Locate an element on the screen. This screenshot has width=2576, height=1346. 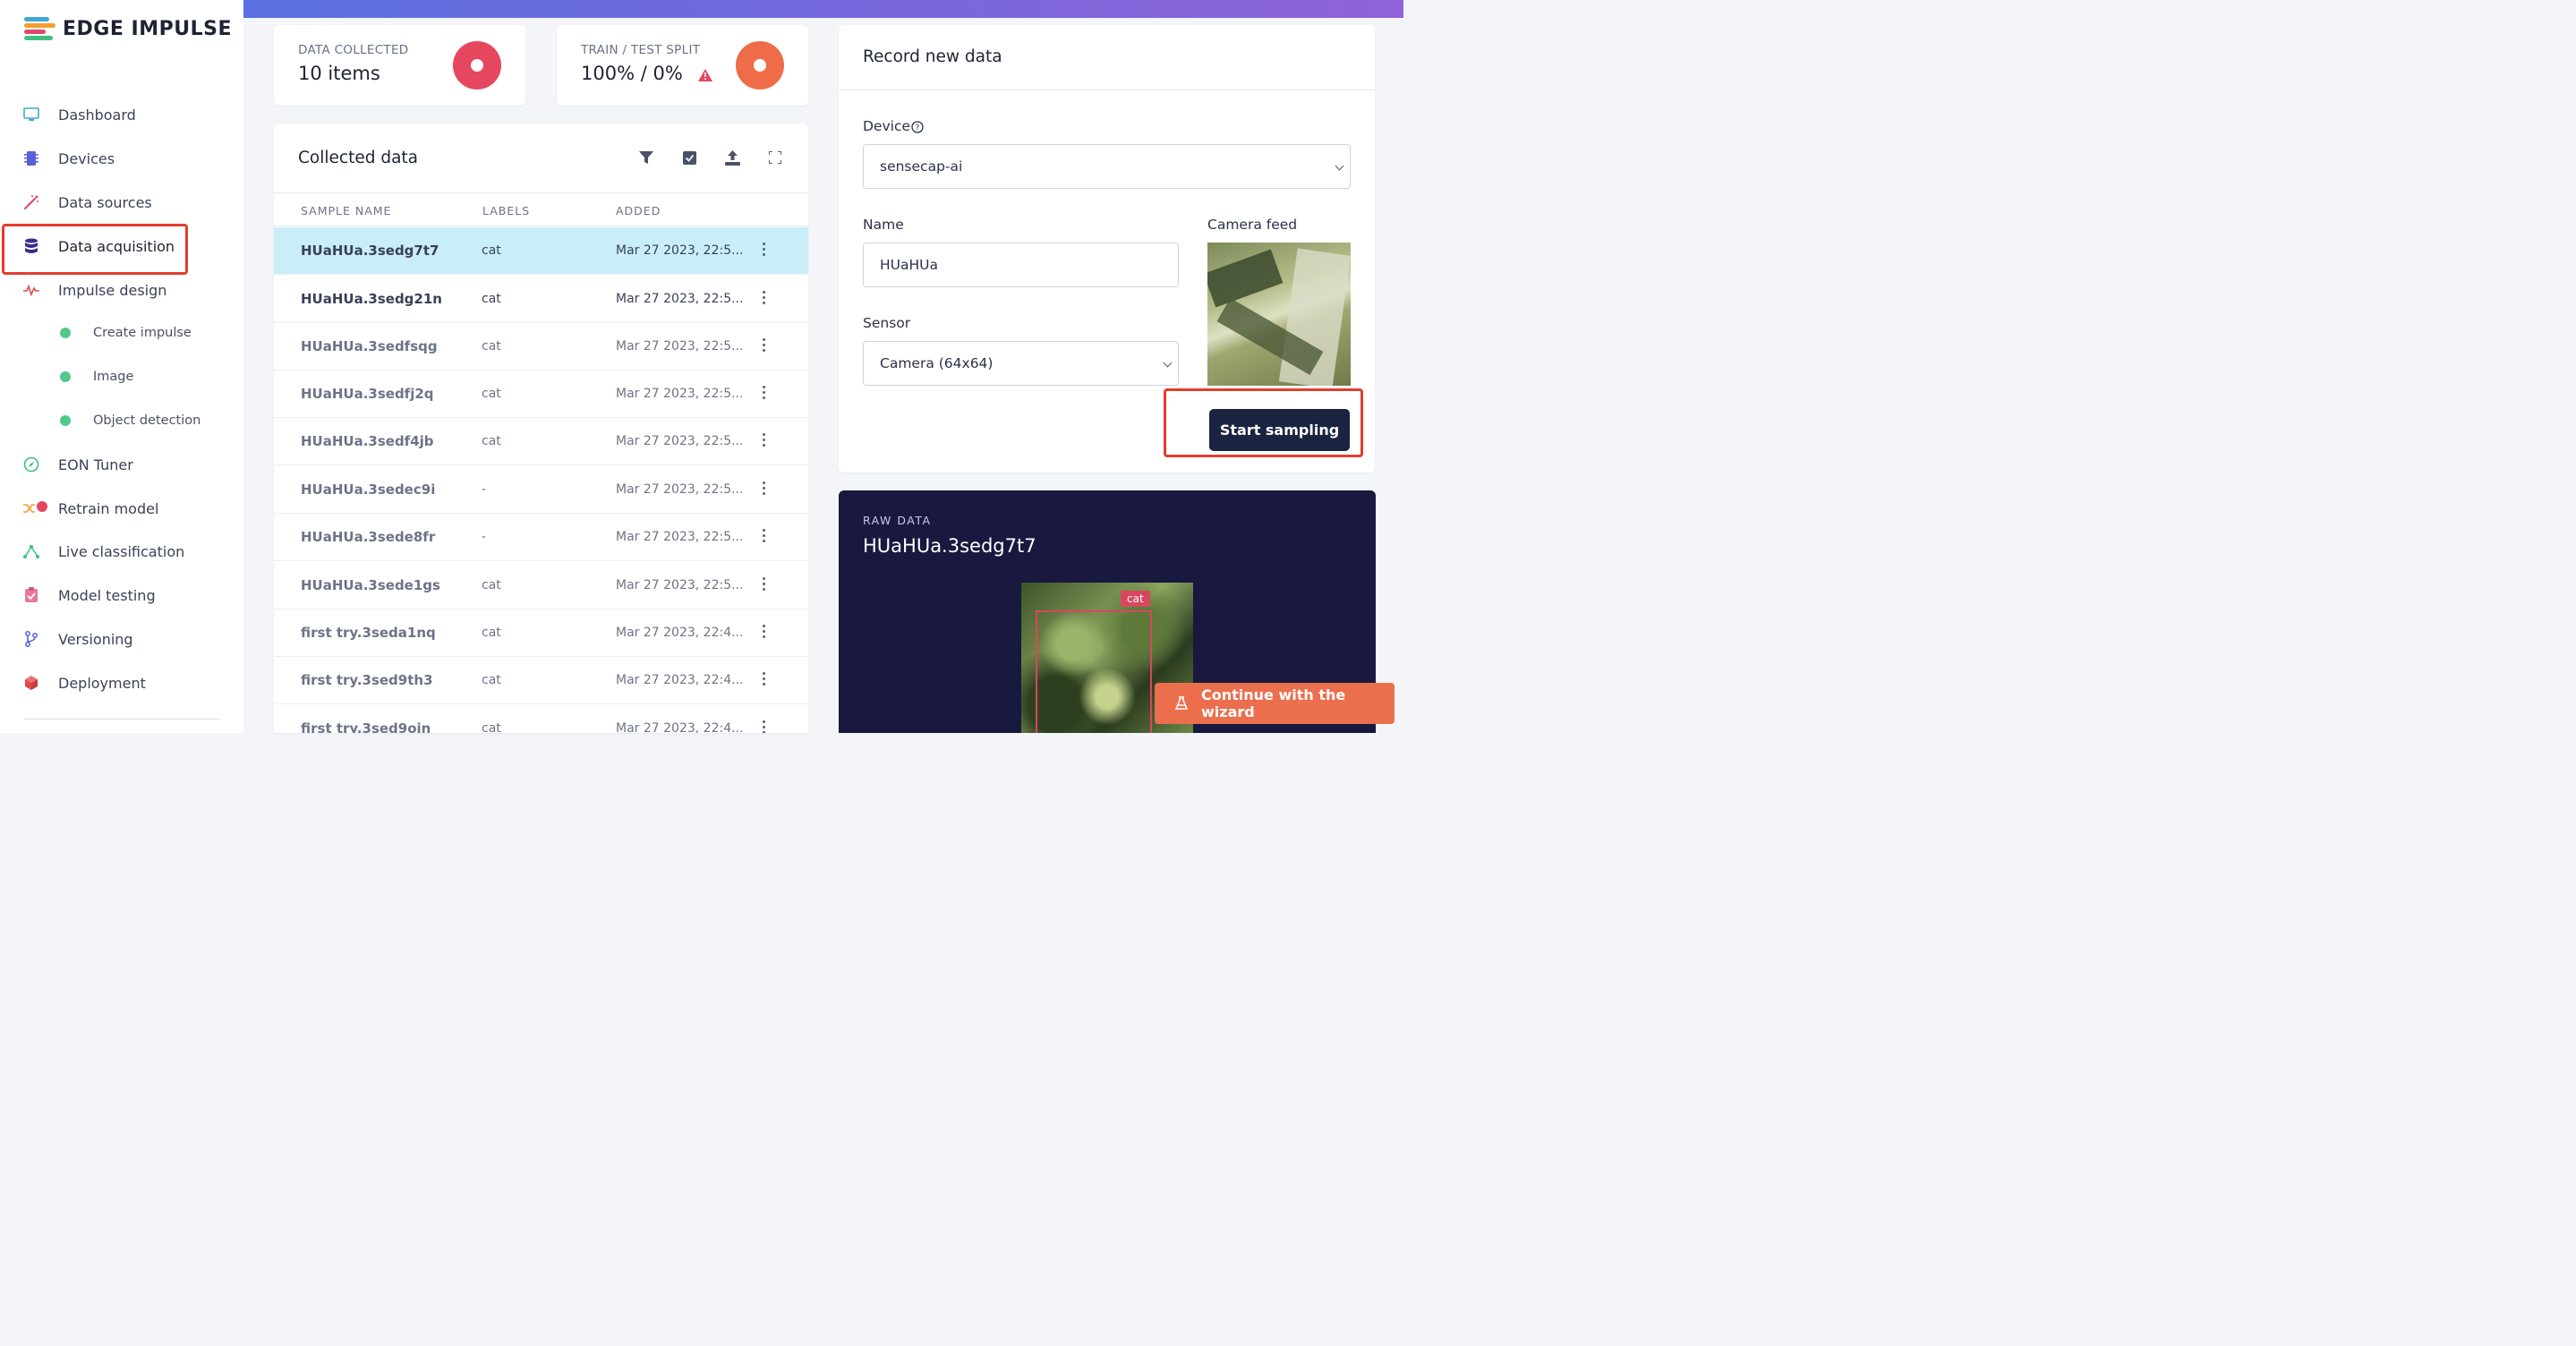
sample-name: HUaHUa.3sede1gs is located at coordinates (370, 585).